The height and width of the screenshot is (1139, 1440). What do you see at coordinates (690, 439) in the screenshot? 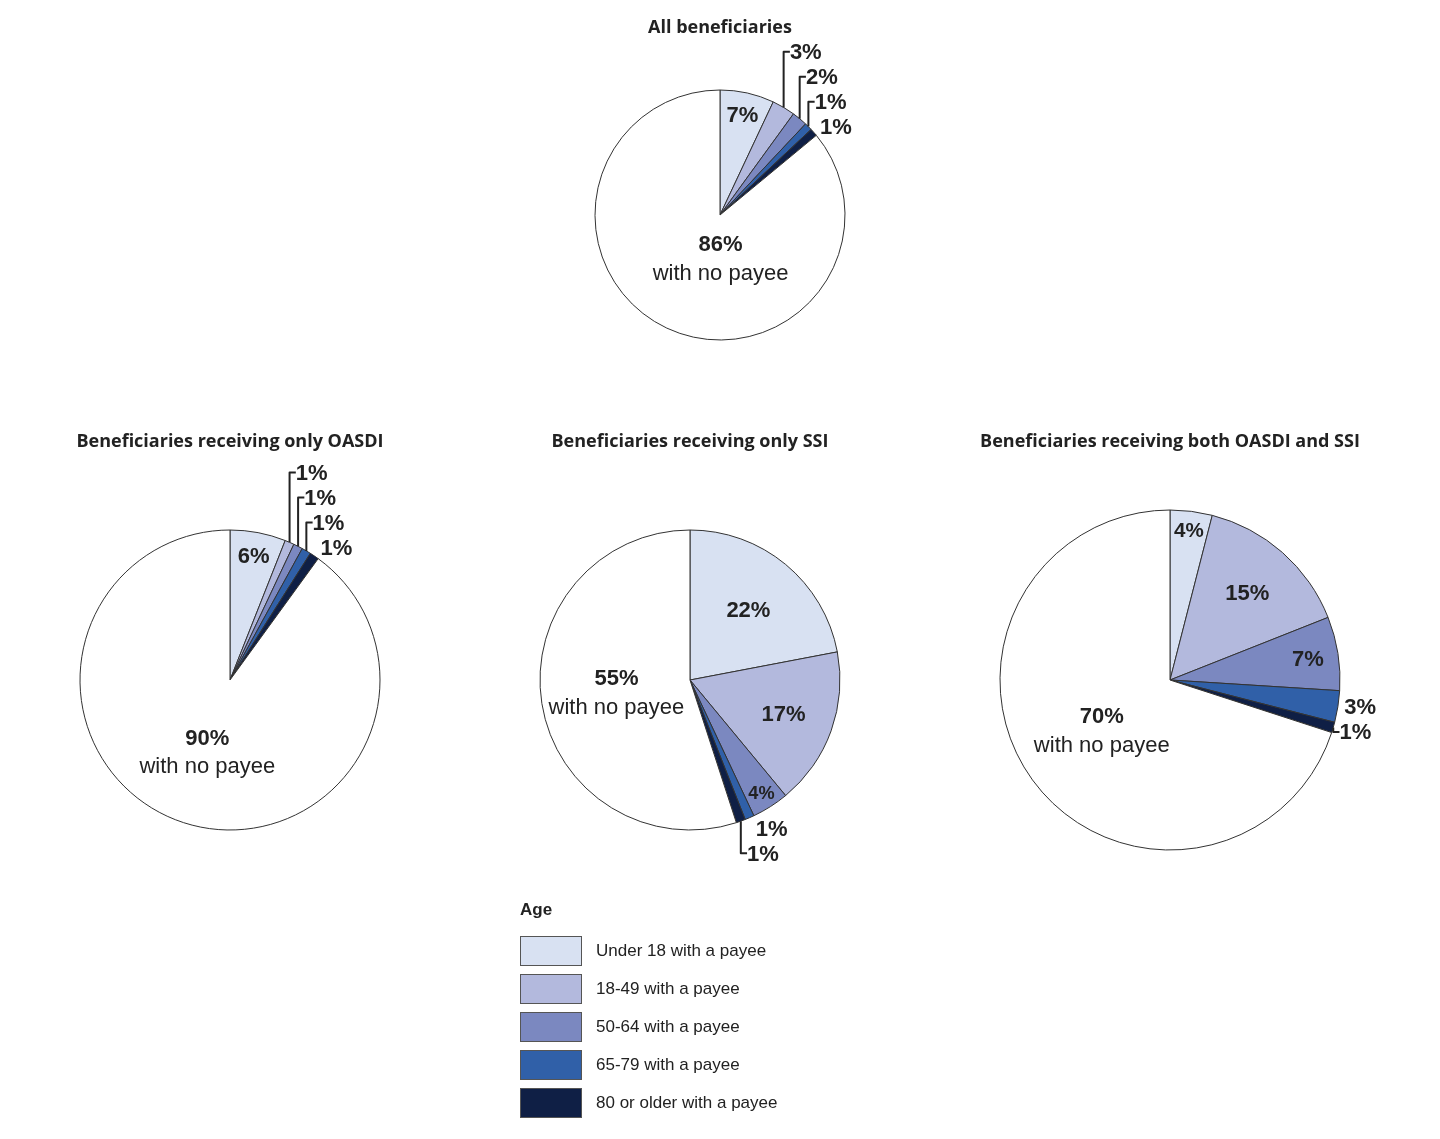
I see `chart-title: Beneficiaries receiving only SSI` at bounding box center [690, 439].